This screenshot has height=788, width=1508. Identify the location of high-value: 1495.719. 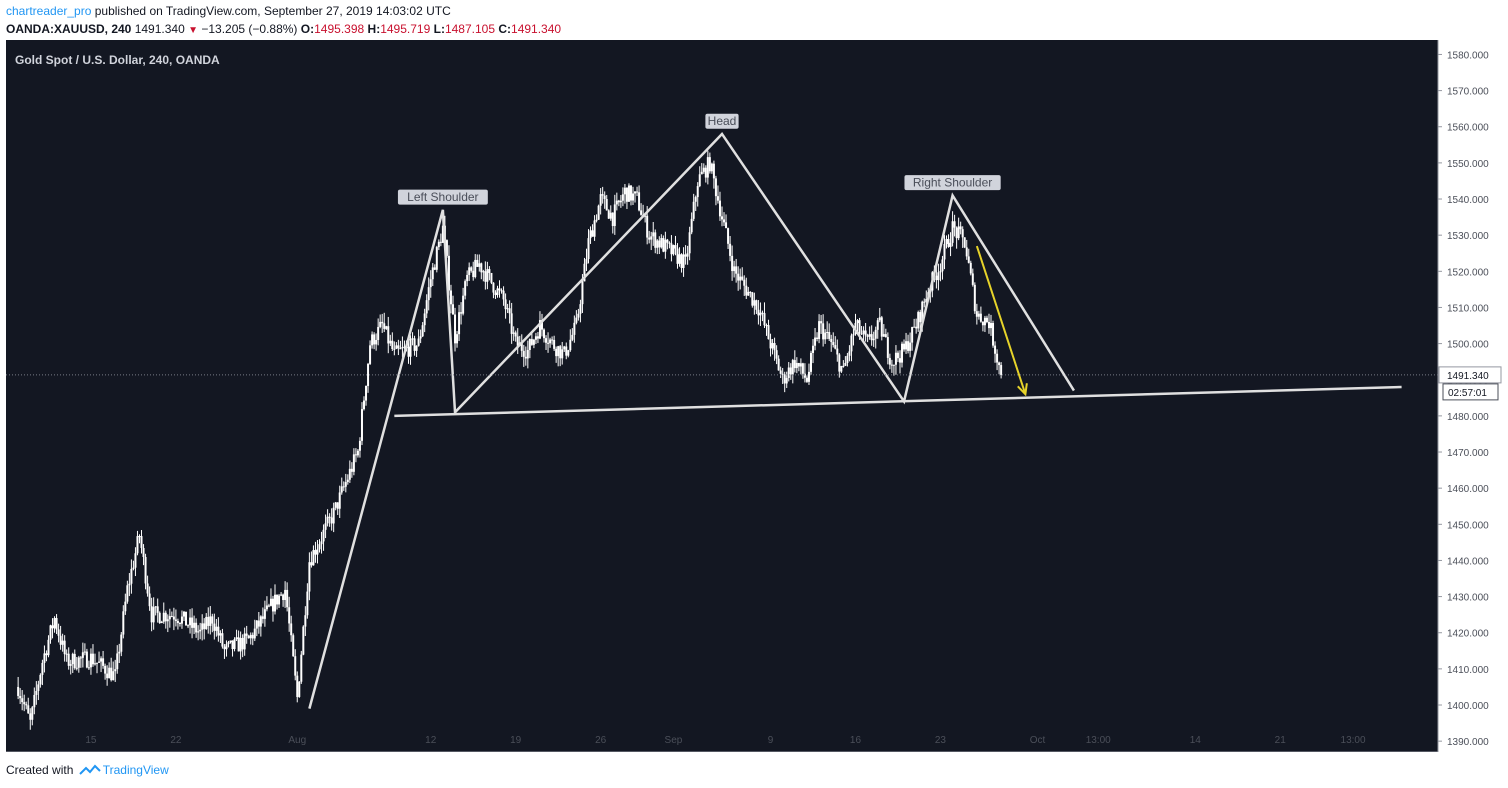
(405, 29).